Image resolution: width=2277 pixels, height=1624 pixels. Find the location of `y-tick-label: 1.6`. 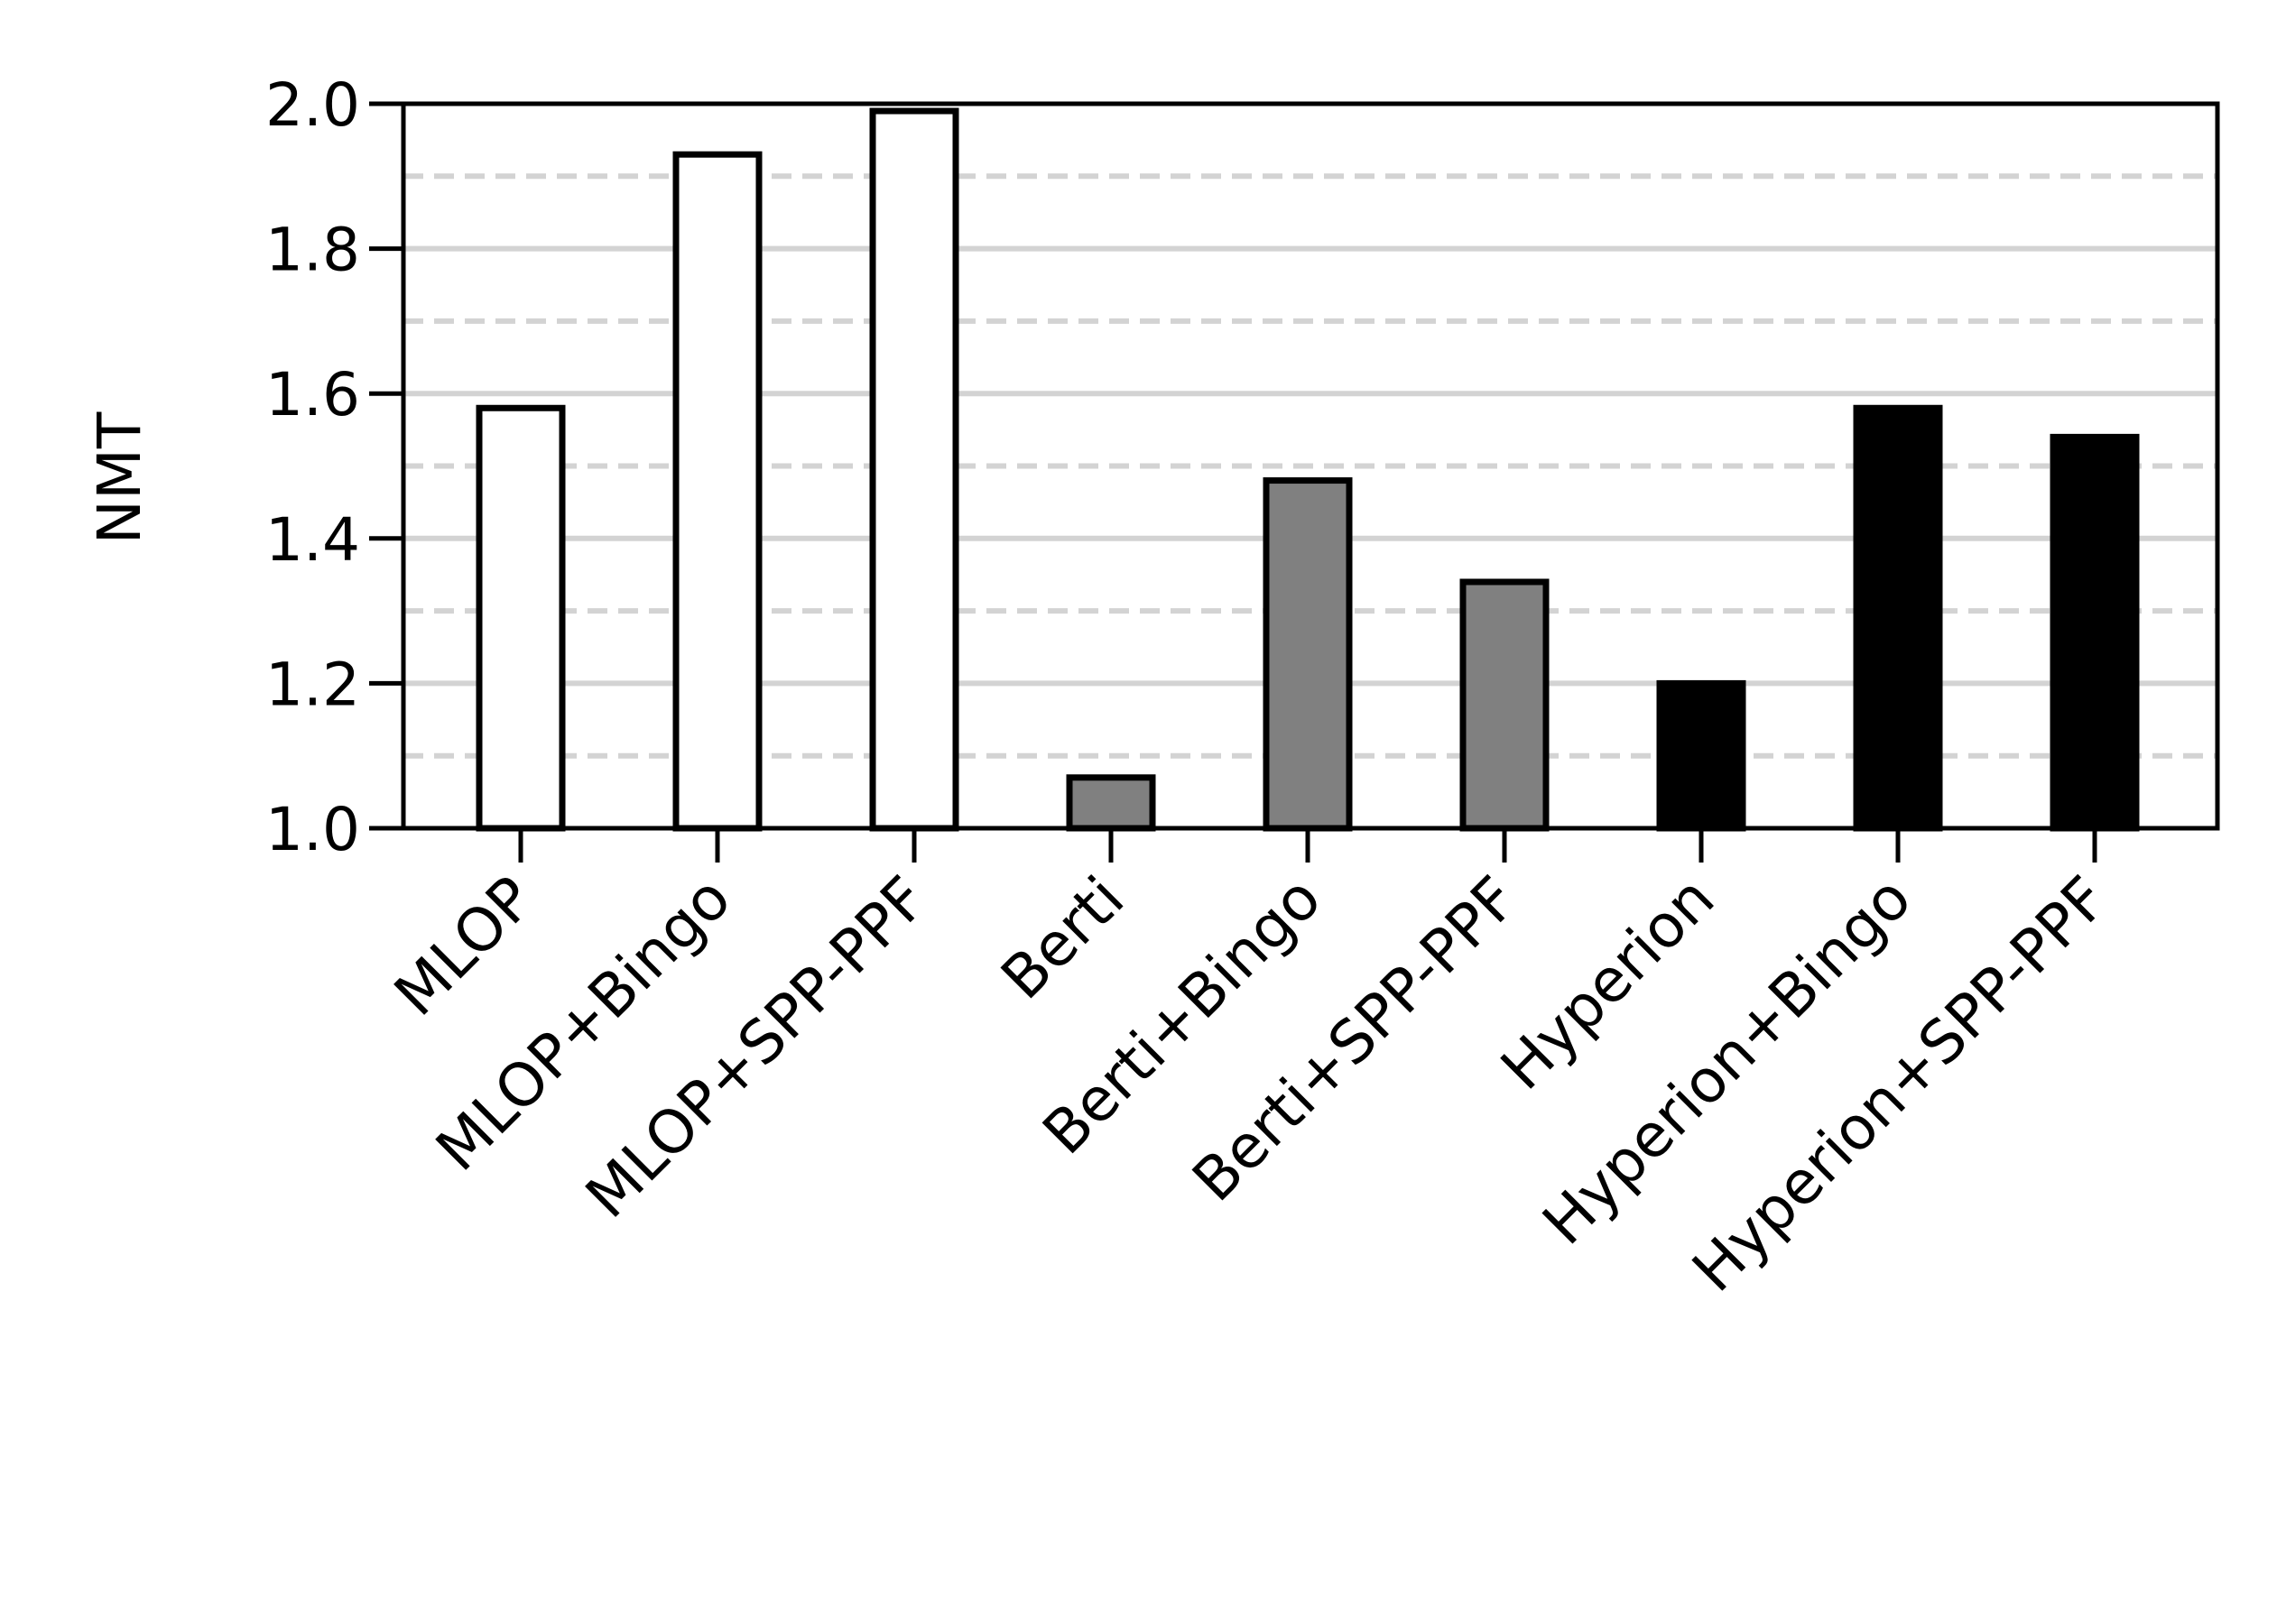

y-tick-label: 1.6 is located at coordinates (312, 394).